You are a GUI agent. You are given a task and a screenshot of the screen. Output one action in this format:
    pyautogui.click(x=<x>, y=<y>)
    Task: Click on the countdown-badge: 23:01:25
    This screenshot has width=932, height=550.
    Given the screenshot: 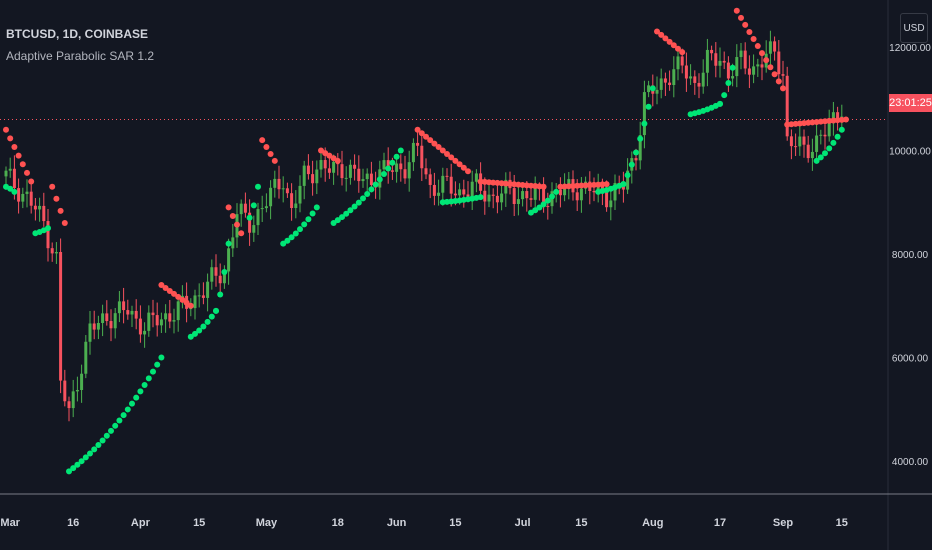 What is the action you would take?
    pyautogui.click(x=910, y=103)
    